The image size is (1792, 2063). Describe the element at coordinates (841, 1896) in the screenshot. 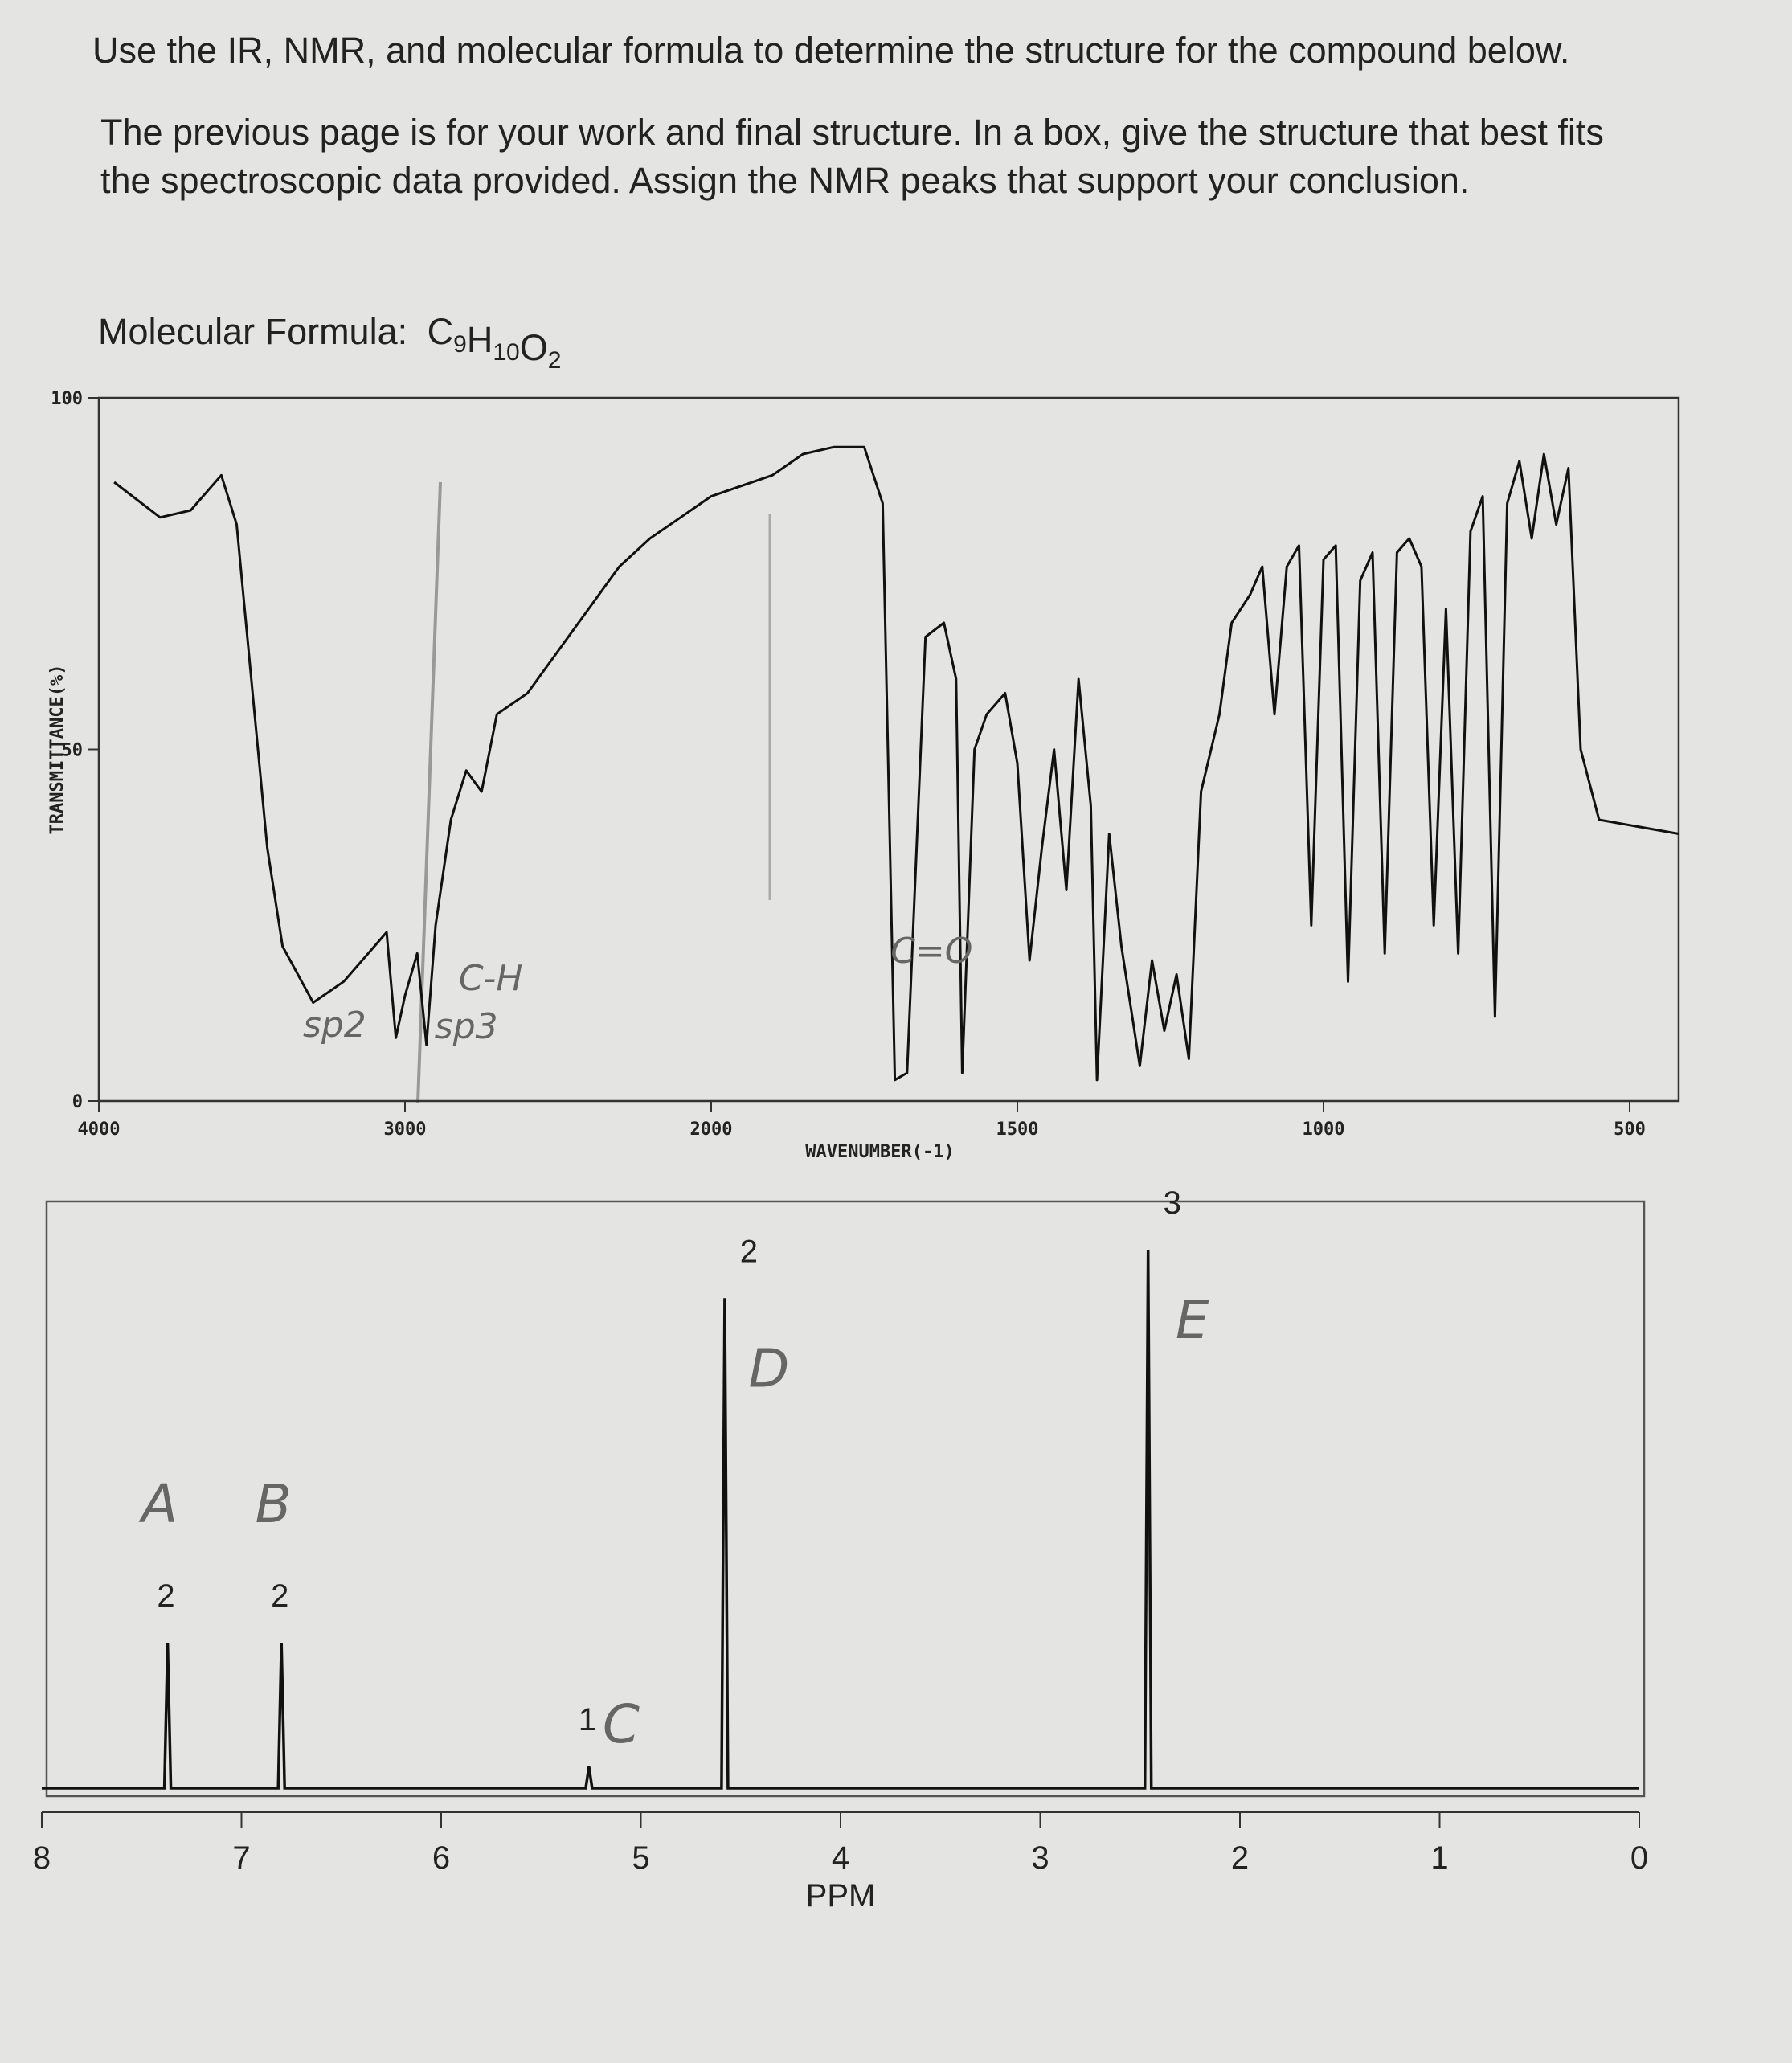

I see `x-axis-label: PPM` at that location.